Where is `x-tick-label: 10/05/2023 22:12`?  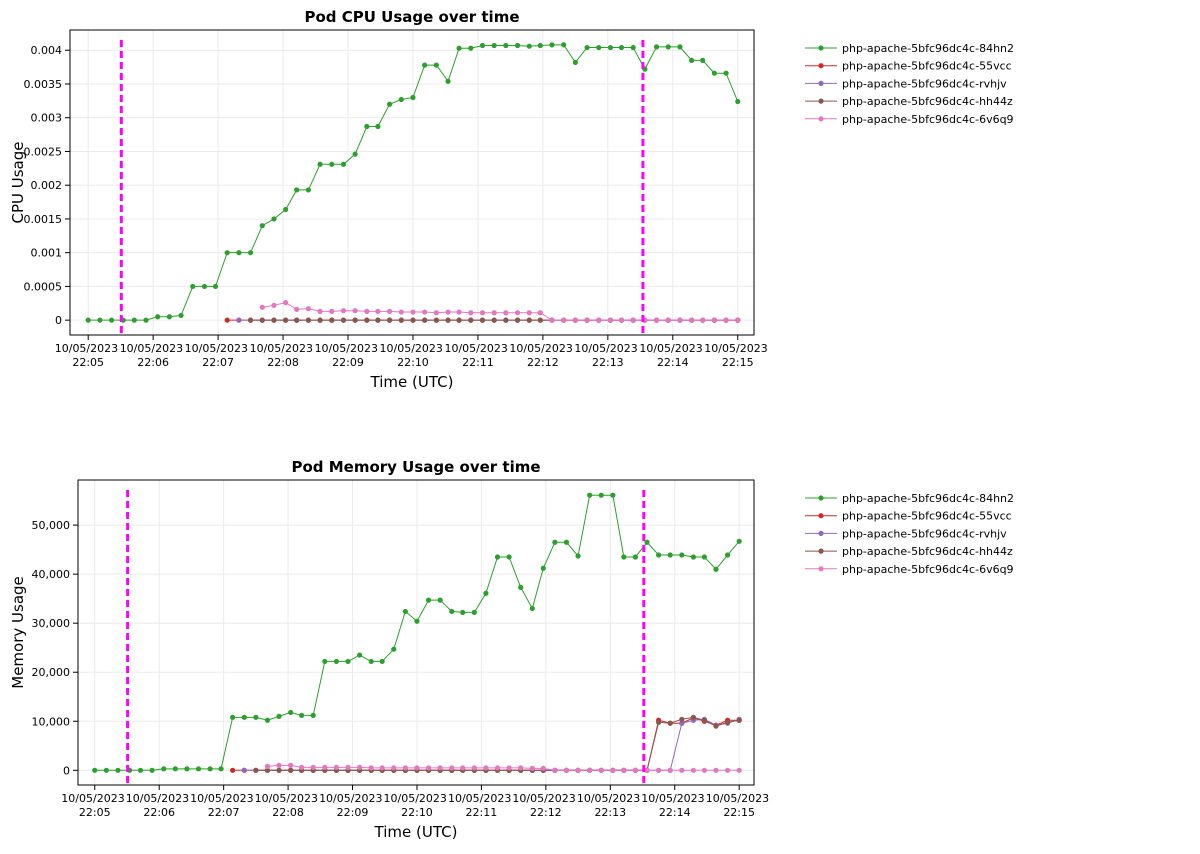
x-tick-label: 10/05/2023 22:12 is located at coordinates (542, 355).